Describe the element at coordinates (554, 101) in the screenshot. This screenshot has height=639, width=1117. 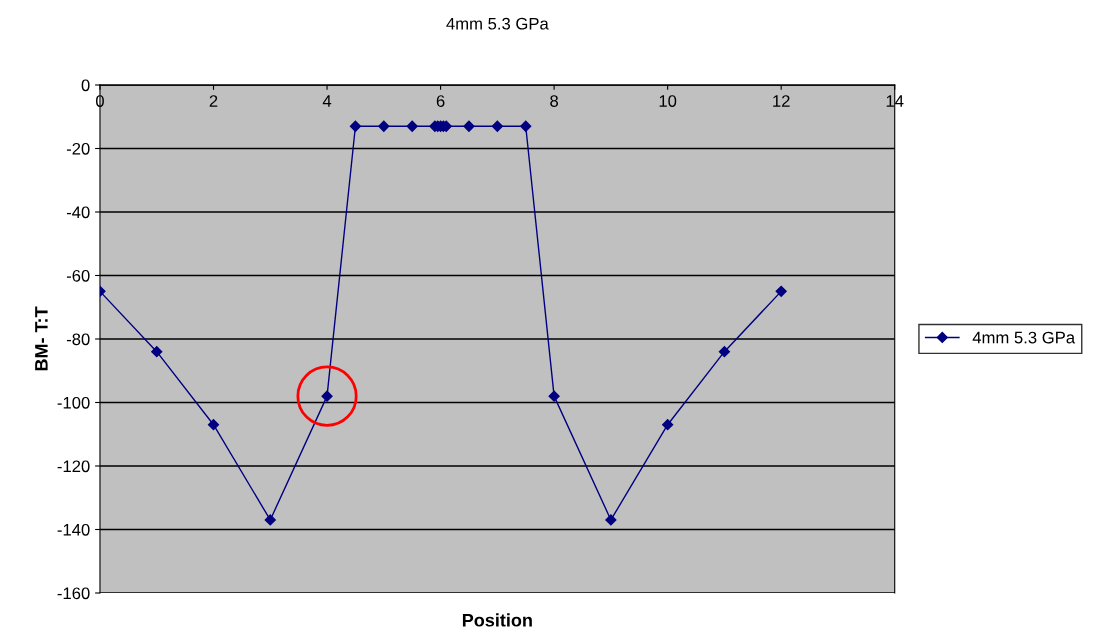
I see `x-tick-label: 8` at that location.